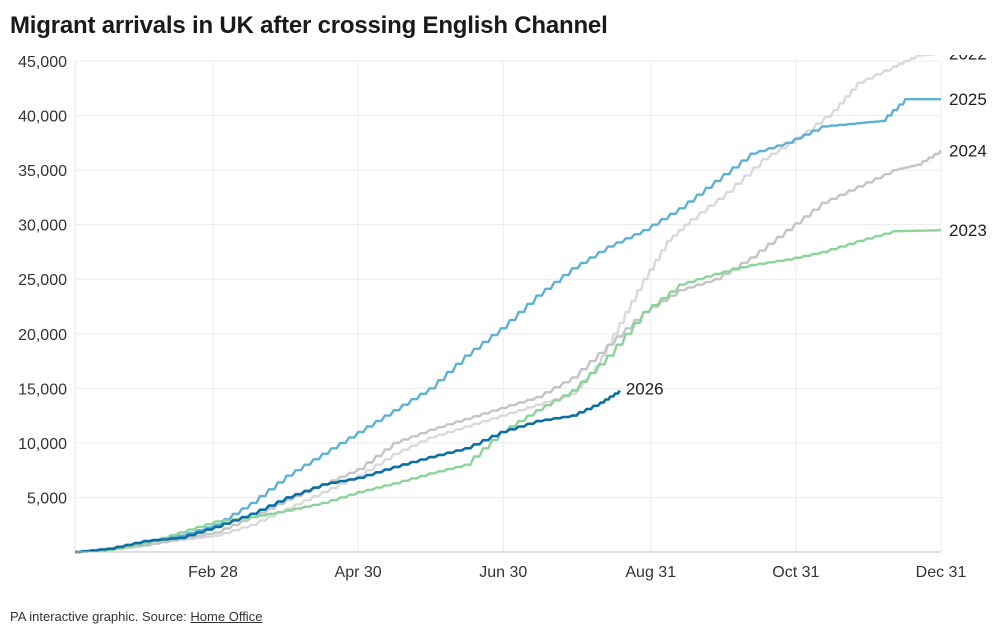 This screenshot has width=1000, height=637. I want to click on series-label-2025: 2025, so click(968, 99).